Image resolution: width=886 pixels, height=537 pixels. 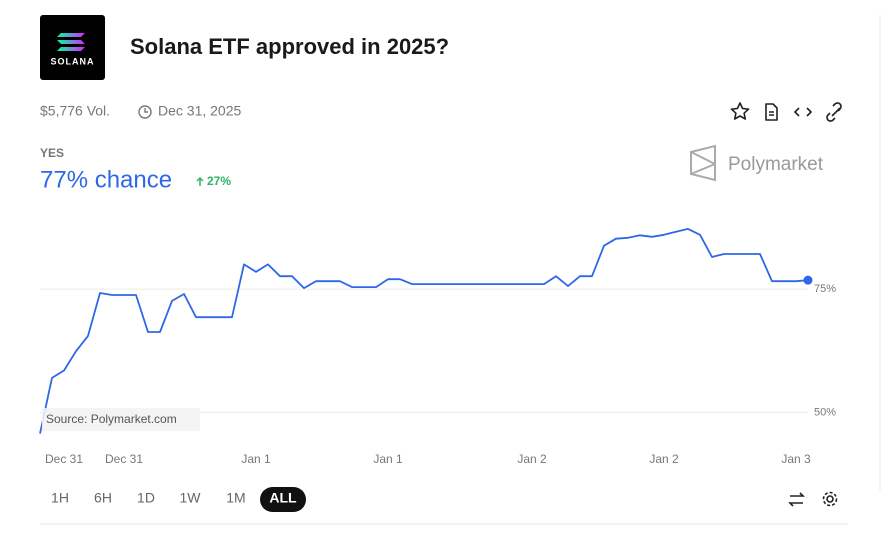 I want to click on brand: Polymarket, so click(x=776, y=164).